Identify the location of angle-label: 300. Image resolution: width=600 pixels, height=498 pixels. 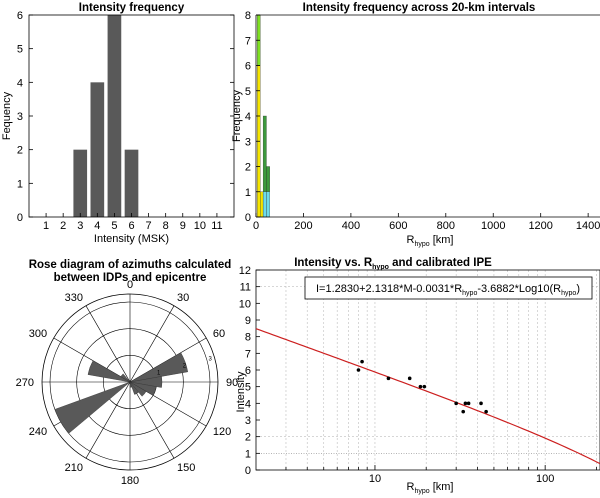
(38, 334).